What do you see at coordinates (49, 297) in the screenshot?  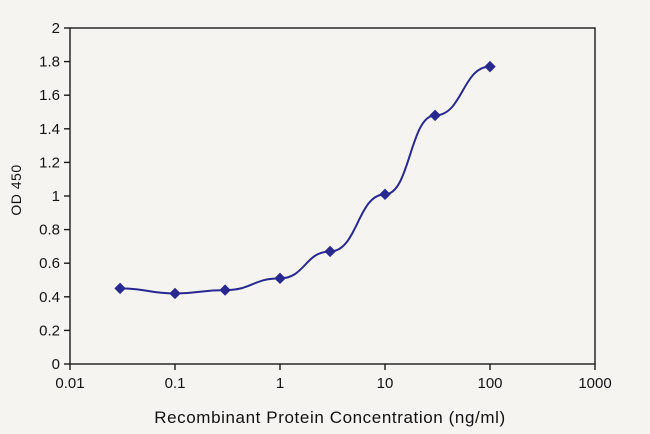 I see `y-tick-label: 0.4` at bounding box center [49, 297].